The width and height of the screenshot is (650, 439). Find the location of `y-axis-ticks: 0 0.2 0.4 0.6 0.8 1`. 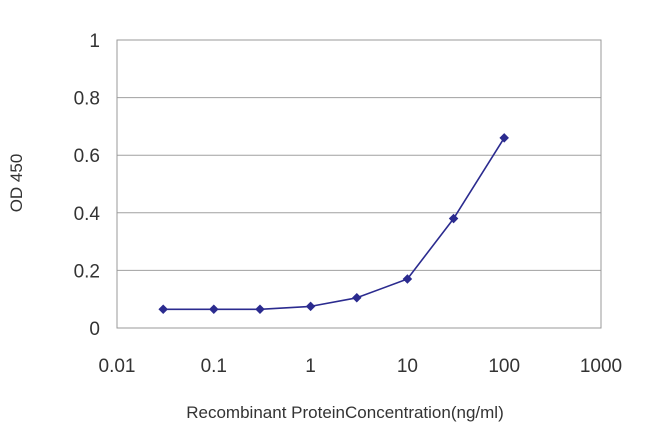

y-axis-ticks: 0 0.2 0.4 0.6 0.8 1 is located at coordinates (87, 185).